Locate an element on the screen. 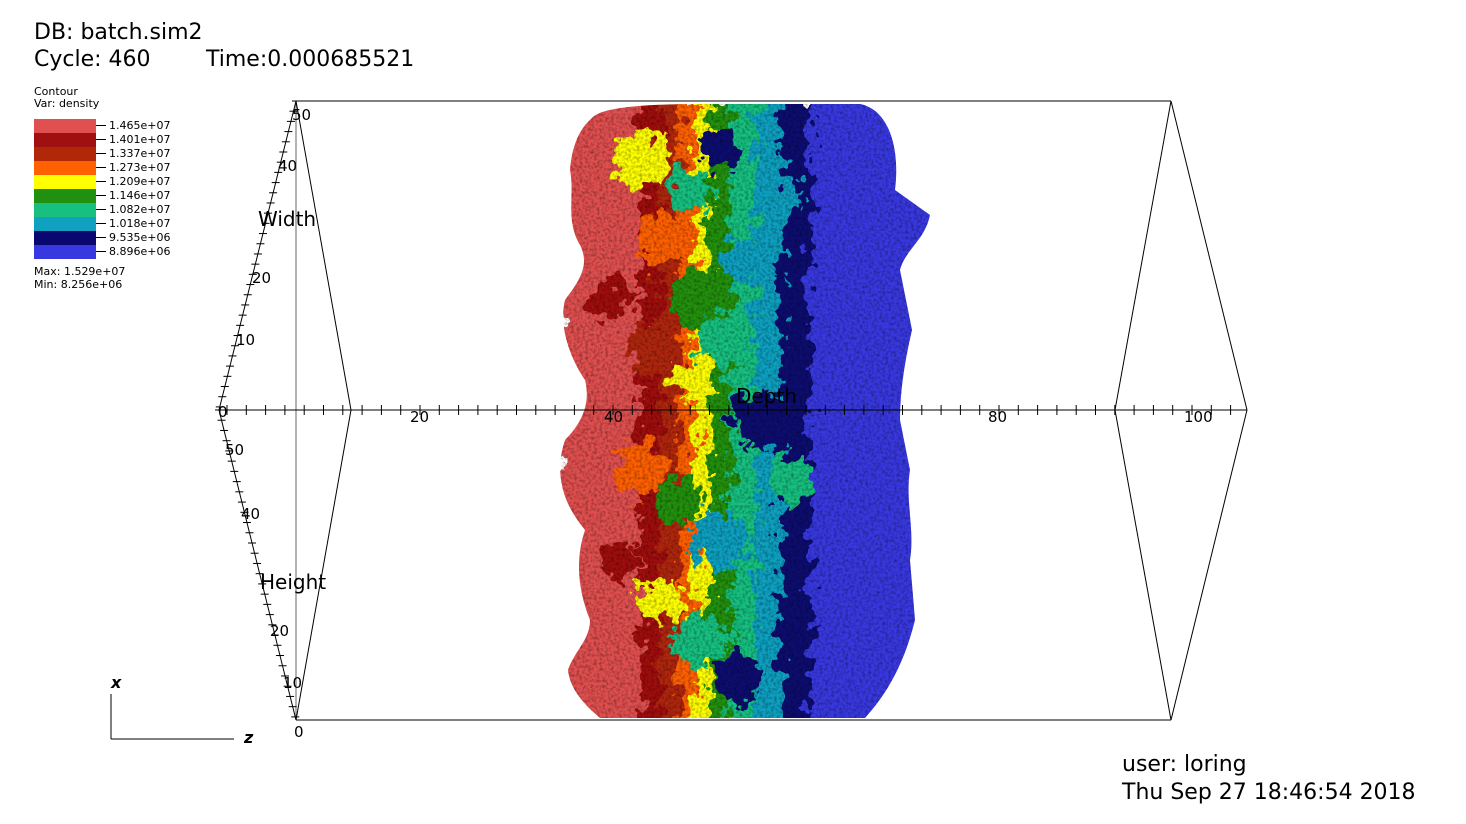 This screenshot has height=824, width=1466. legend-label: 9.535e+06 is located at coordinates (140, 237).